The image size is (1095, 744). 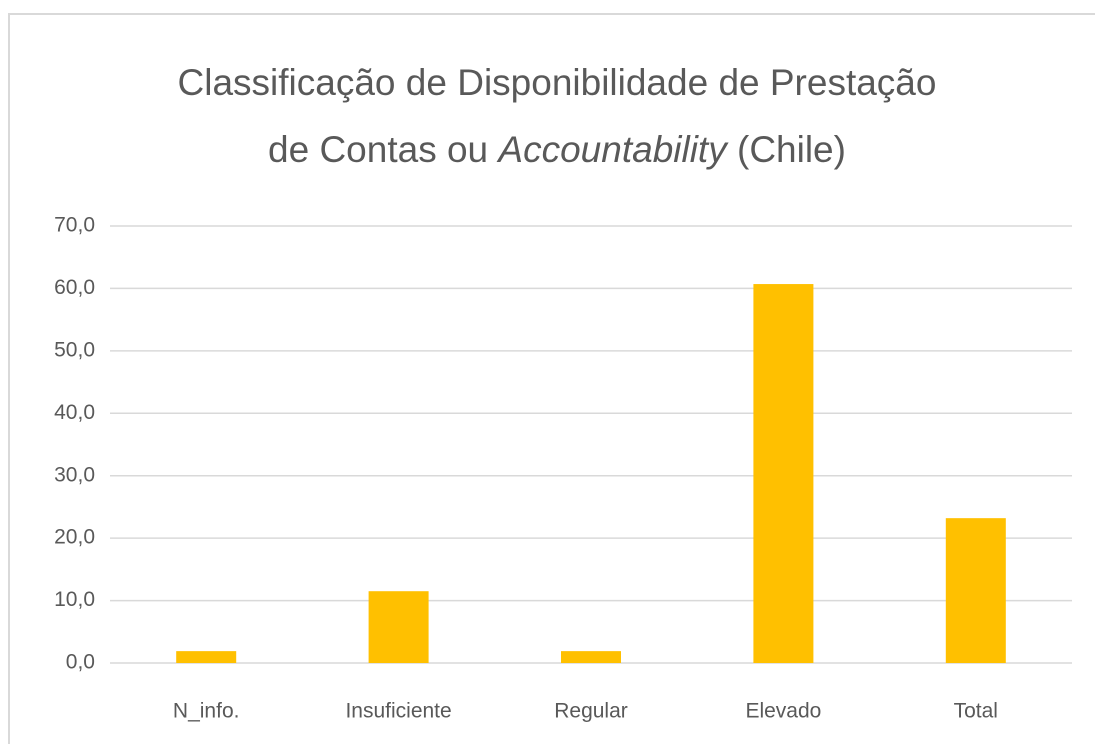 I want to click on y-tick-label: 40,0, so click(x=74, y=412).